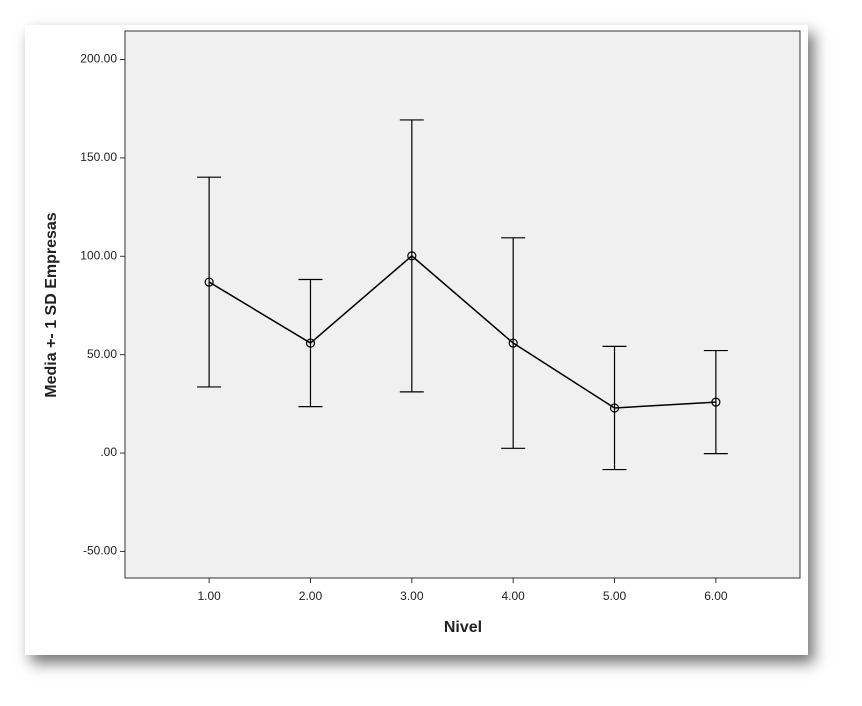 The height and width of the screenshot is (706, 862). Describe the element at coordinates (716, 596) in the screenshot. I see `x-tick-label: 6.00` at that location.